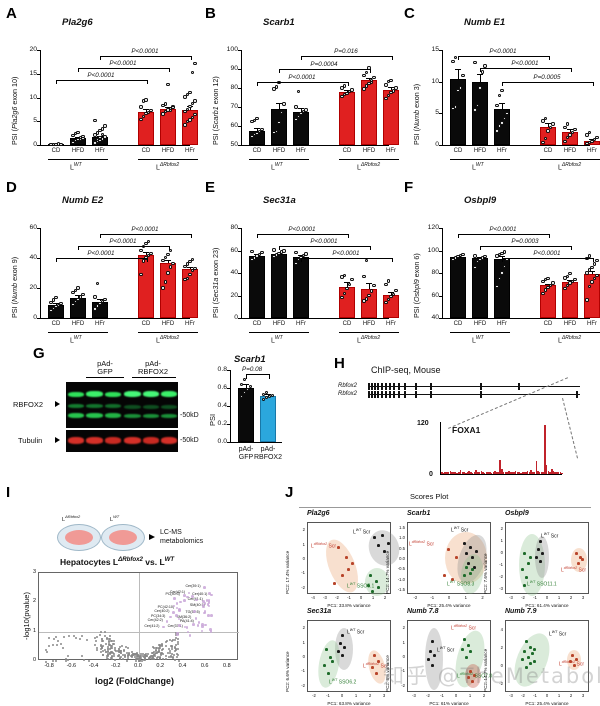 This screenshot has width=600, height=706. What do you see at coordinates (399, 579) in the screenshot?
I see `pca-y-tick: -1.0` at bounding box center [399, 579].